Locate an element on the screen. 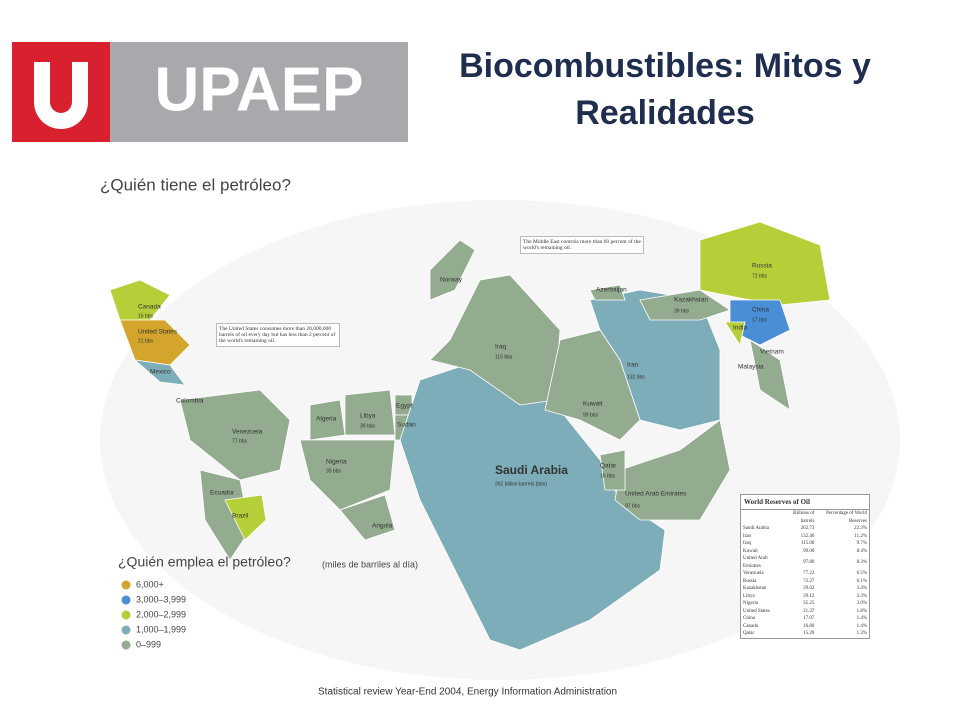 Image resolution: width=960 pixels, height=725 pixels. table-cell: 3.4% is located at coordinates (861, 588).